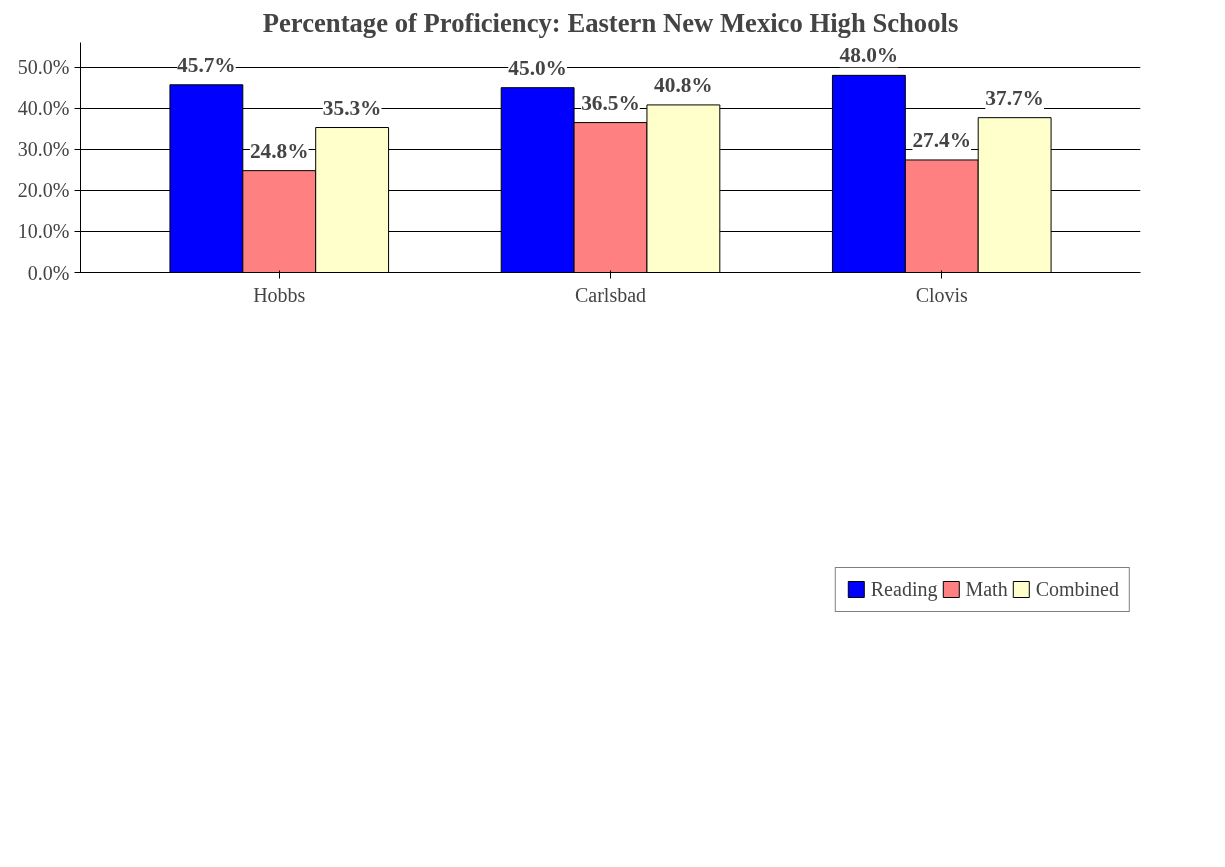 This screenshot has width=1225, height=867. What do you see at coordinates (942, 294) in the screenshot?
I see `x-tick-label: Clovis` at bounding box center [942, 294].